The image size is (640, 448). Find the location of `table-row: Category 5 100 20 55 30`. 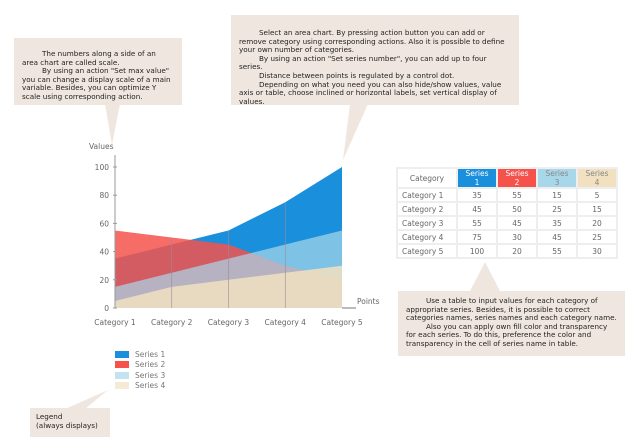

table-row: Category 5 100 20 55 30 is located at coordinates (507, 251).